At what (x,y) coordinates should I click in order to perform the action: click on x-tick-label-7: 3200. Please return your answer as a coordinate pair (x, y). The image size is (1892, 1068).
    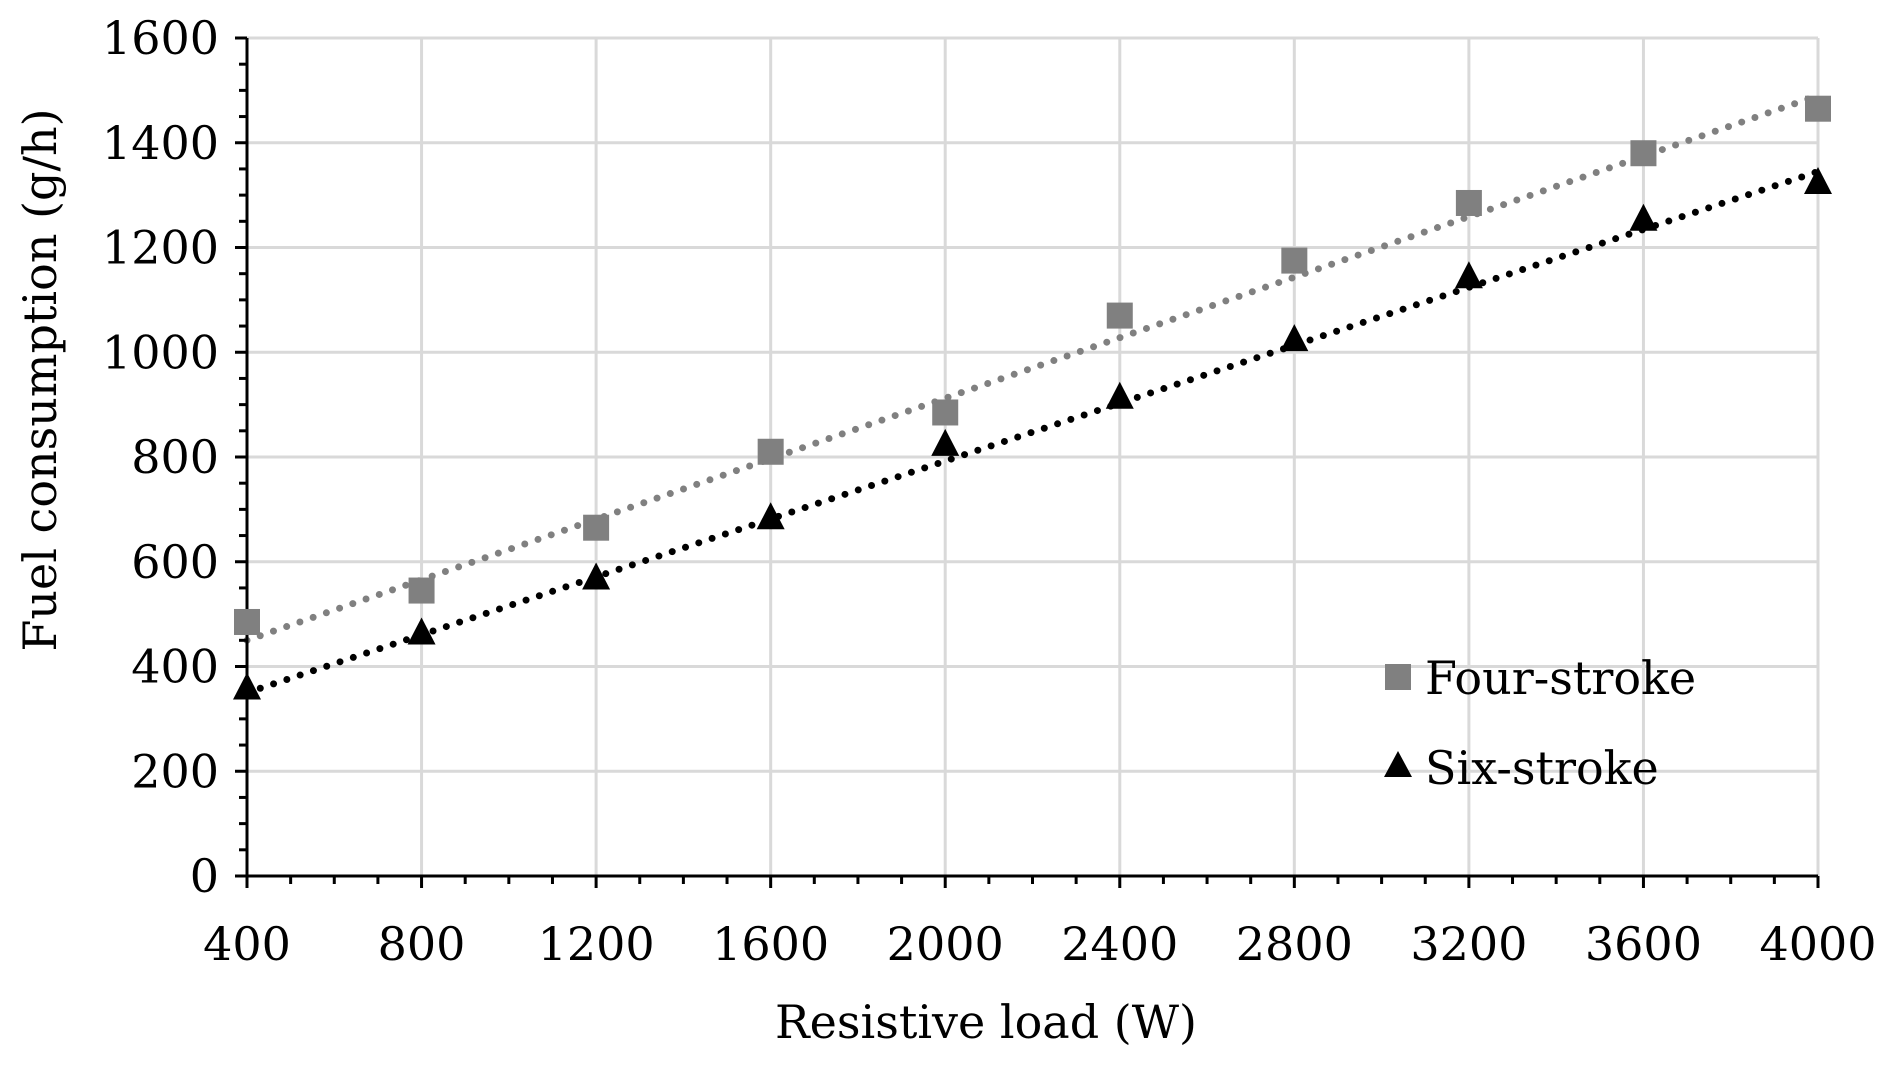
    Looking at the image, I should click on (1468, 944).